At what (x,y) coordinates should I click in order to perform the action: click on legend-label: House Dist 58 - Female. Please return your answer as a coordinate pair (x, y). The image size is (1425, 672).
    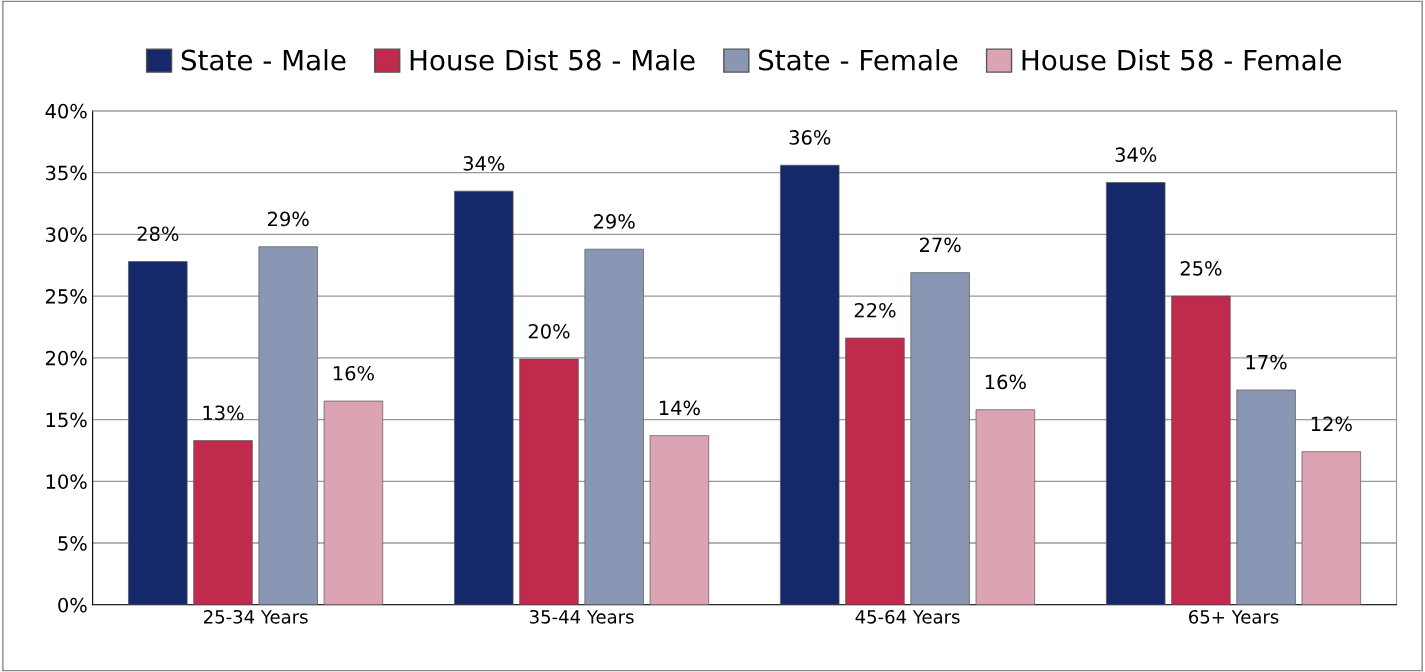
    Looking at the image, I should click on (1182, 60).